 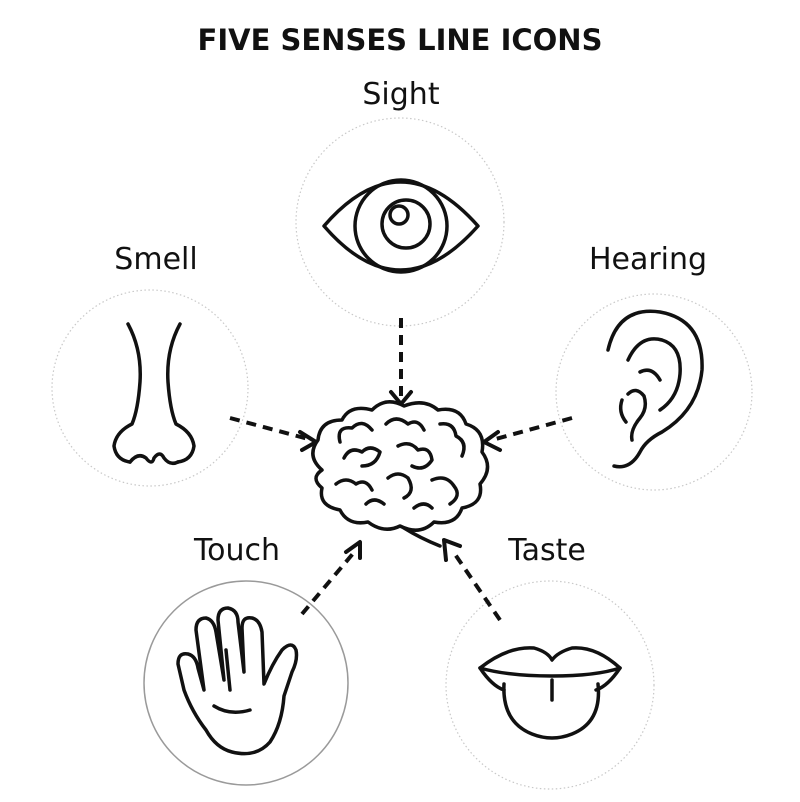 What do you see at coordinates (546, 550) in the screenshot?
I see `taste-label: Taste` at bounding box center [546, 550].